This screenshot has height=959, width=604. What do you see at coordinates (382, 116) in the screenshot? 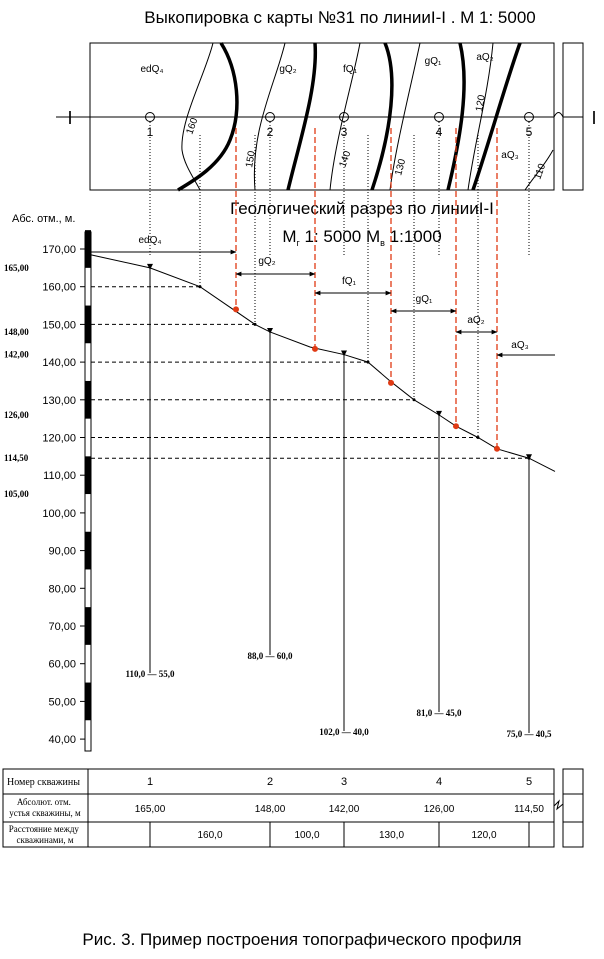
I see `boundary-fQ1-gQ1` at bounding box center [382, 116].